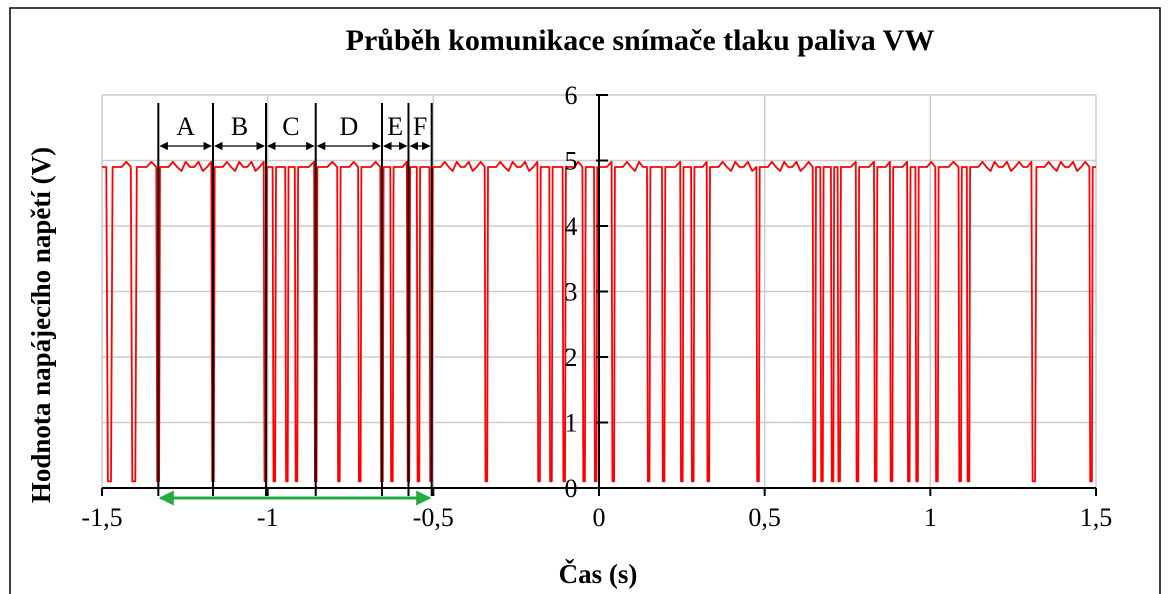 The height and width of the screenshot is (594, 1170). What do you see at coordinates (1096, 517) in the screenshot?
I see `x-tick-label: 1,5` at bounding box center [1096, 517].